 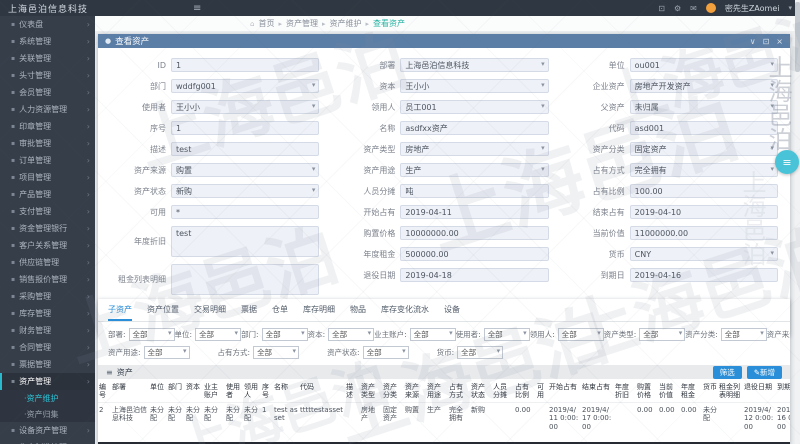 I want to click on sidebar-item-审批管理: ▪ 审批管理 ›, so click(x=47, y=143).